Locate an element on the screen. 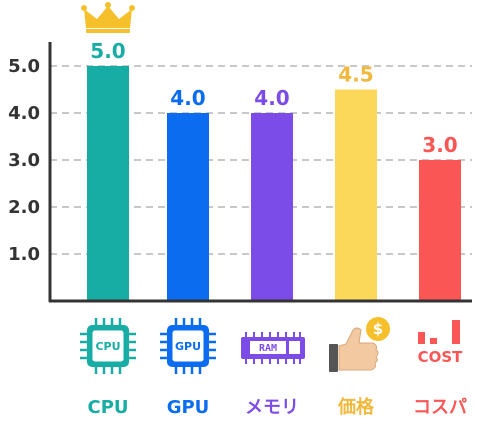 This screenshot has width=488, height=427. ram-icon-text: RAM is located at coordinates (268, 348).